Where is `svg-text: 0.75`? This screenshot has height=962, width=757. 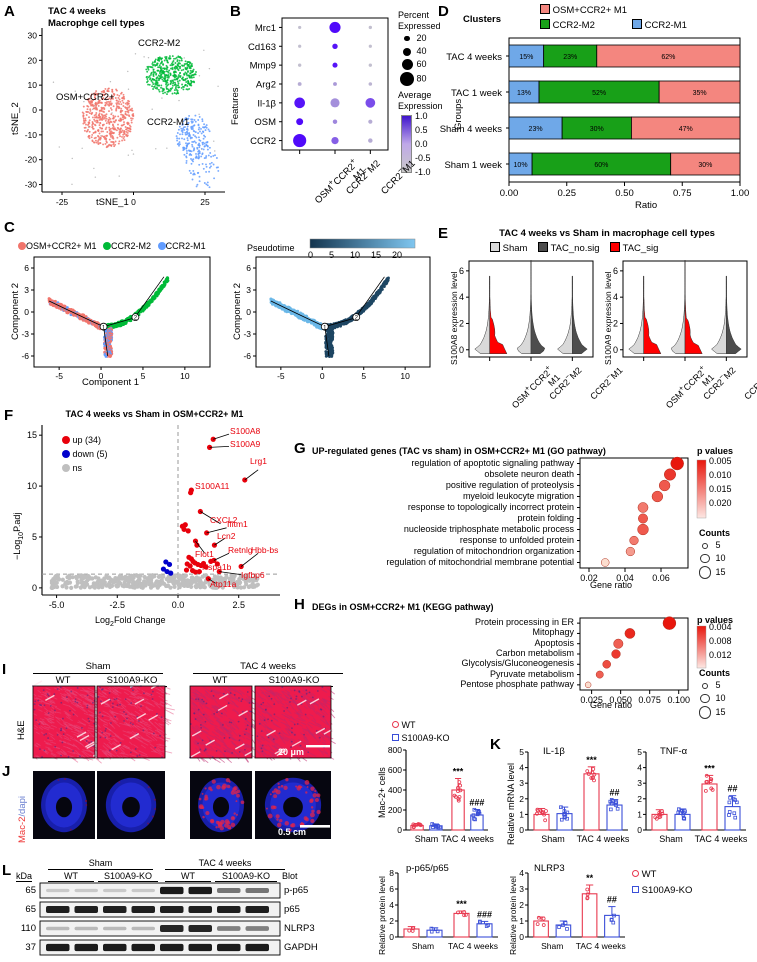 svg-text: 0.75 is located at coordinates (682, 193).